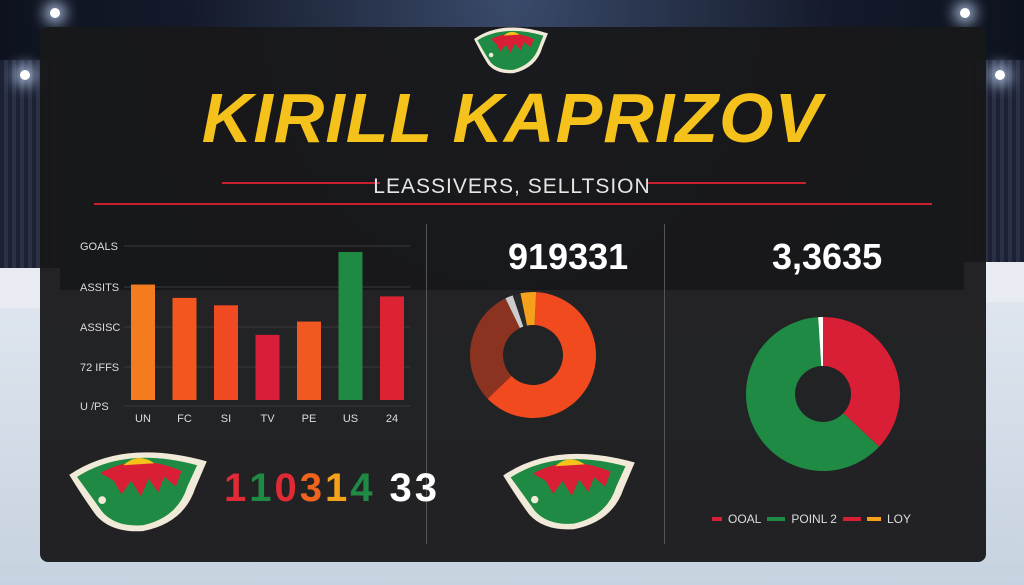 Image resolution: width=1024 pixels, height=585 pixels. Describe the element at coordinates (898, 519) in the screenshot. I see `legend-label: LOY` at that location.